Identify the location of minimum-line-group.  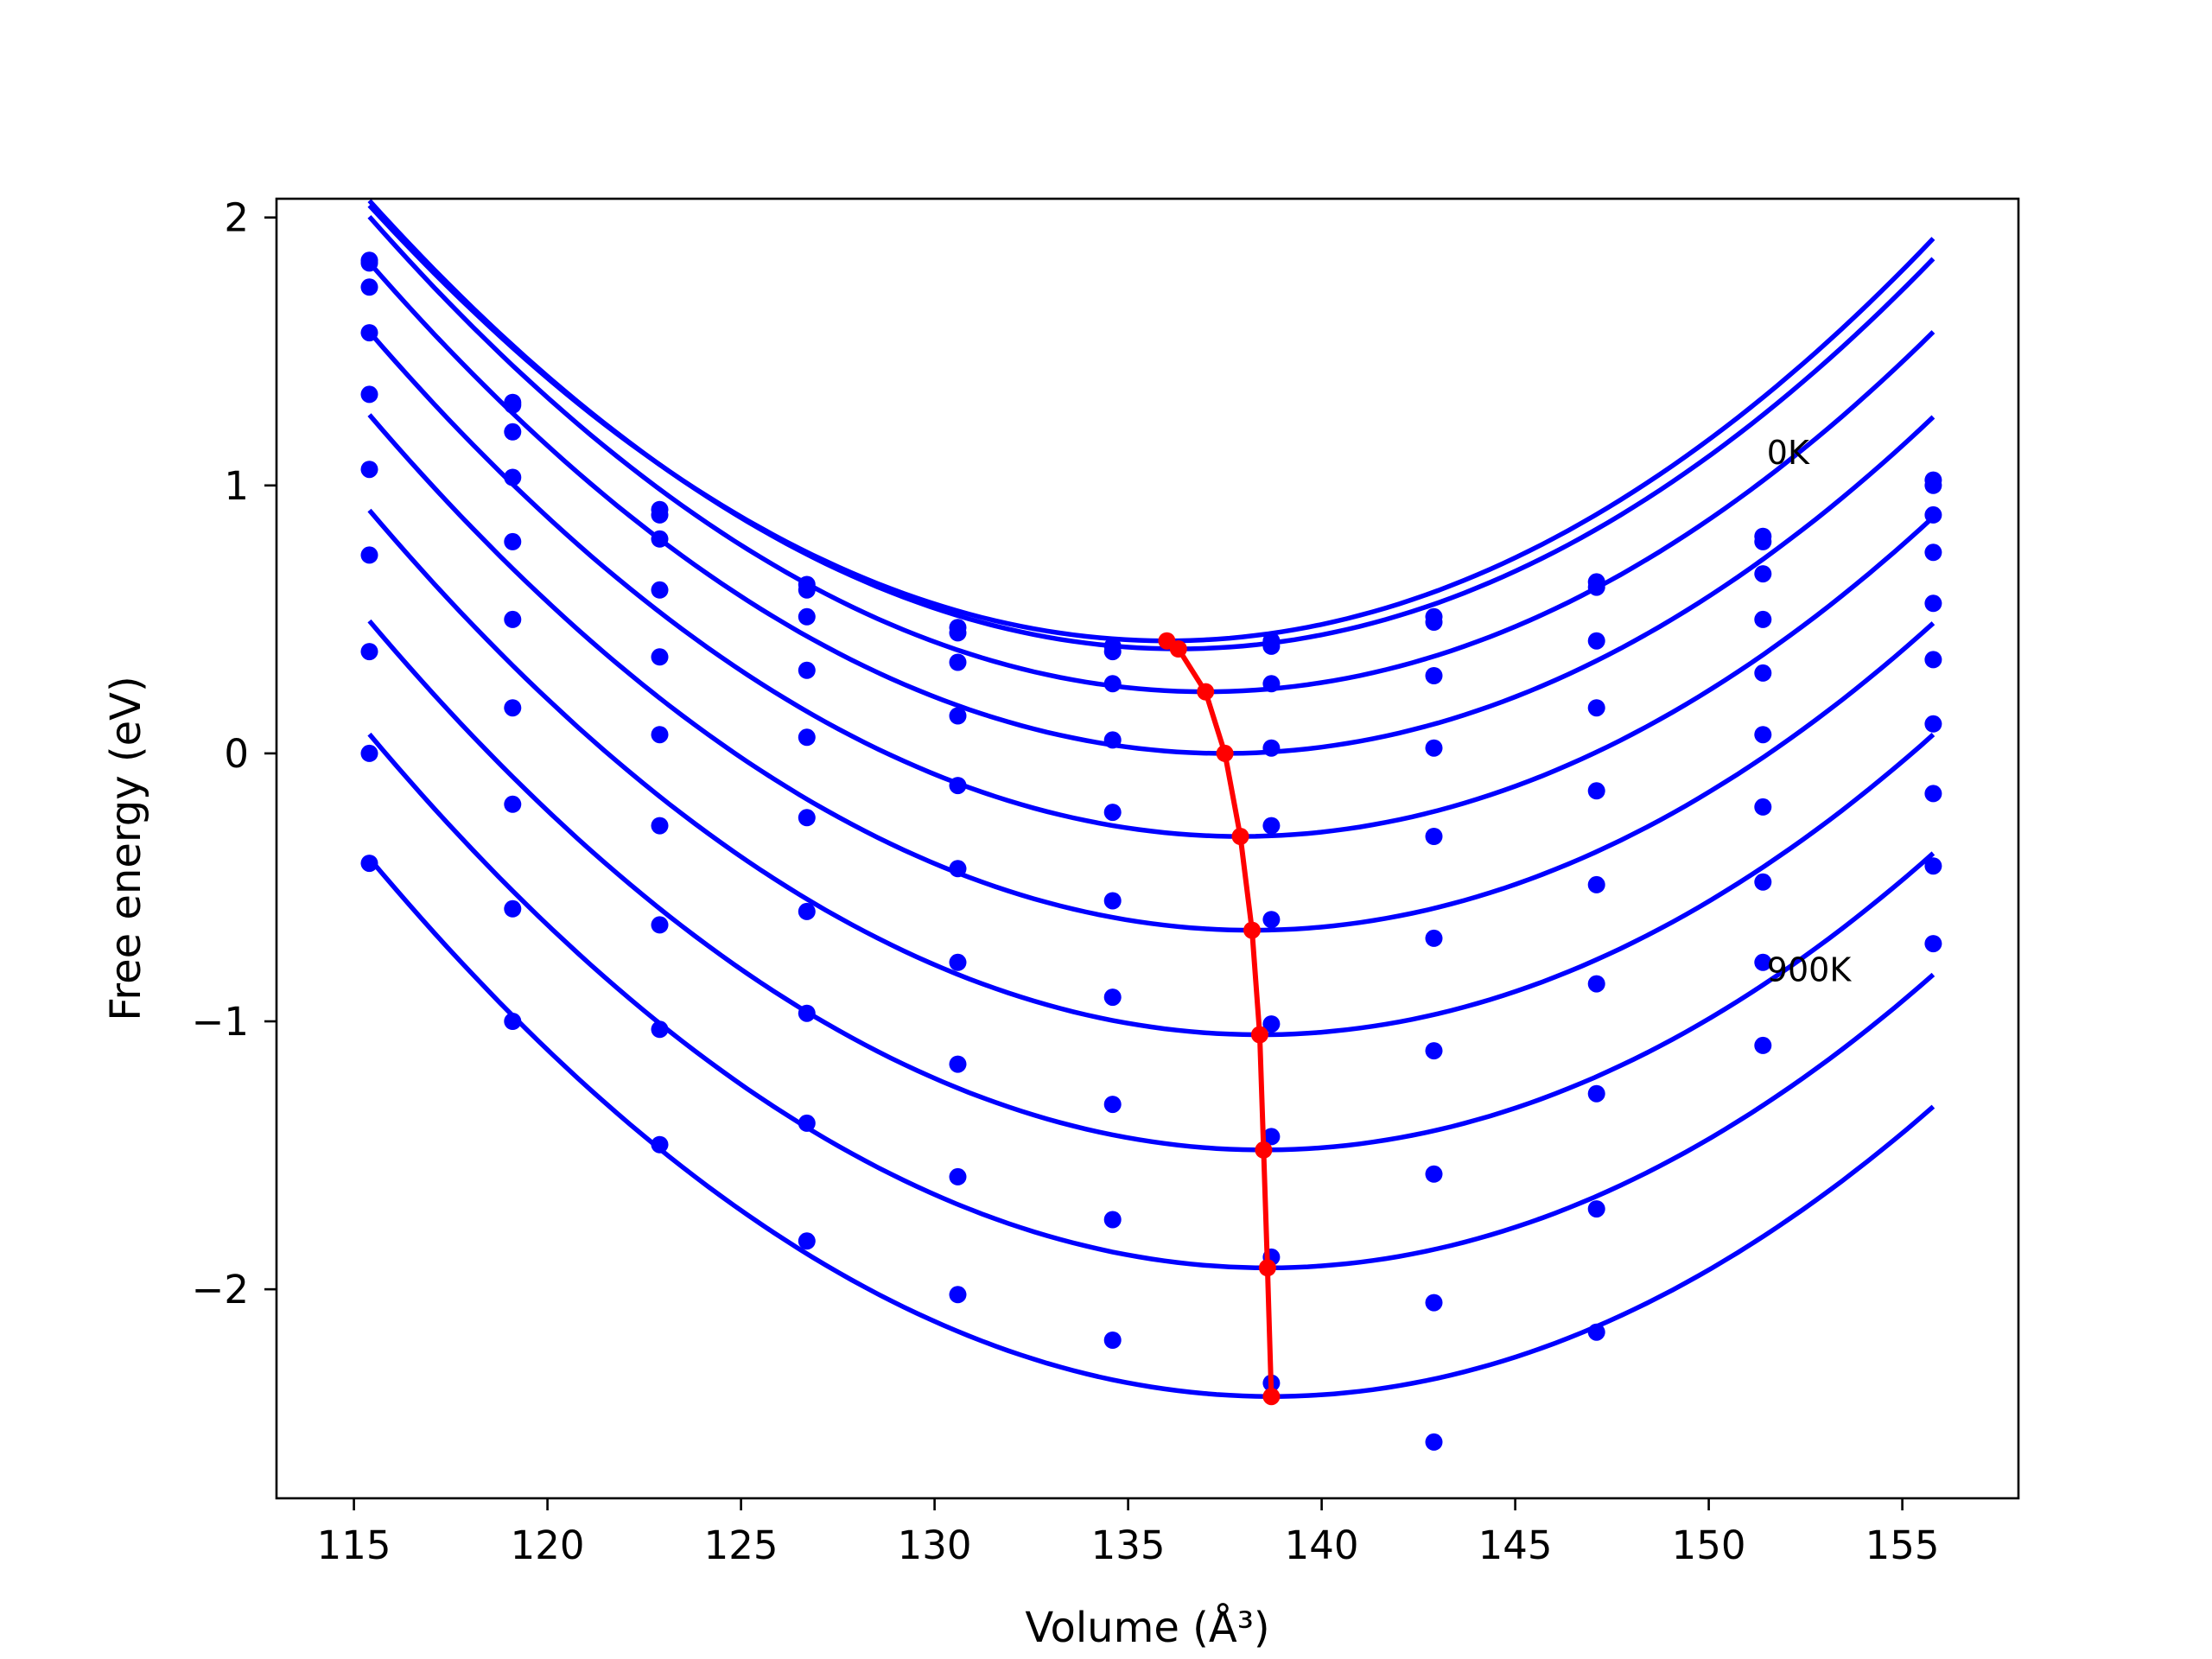
(1219, 1019).